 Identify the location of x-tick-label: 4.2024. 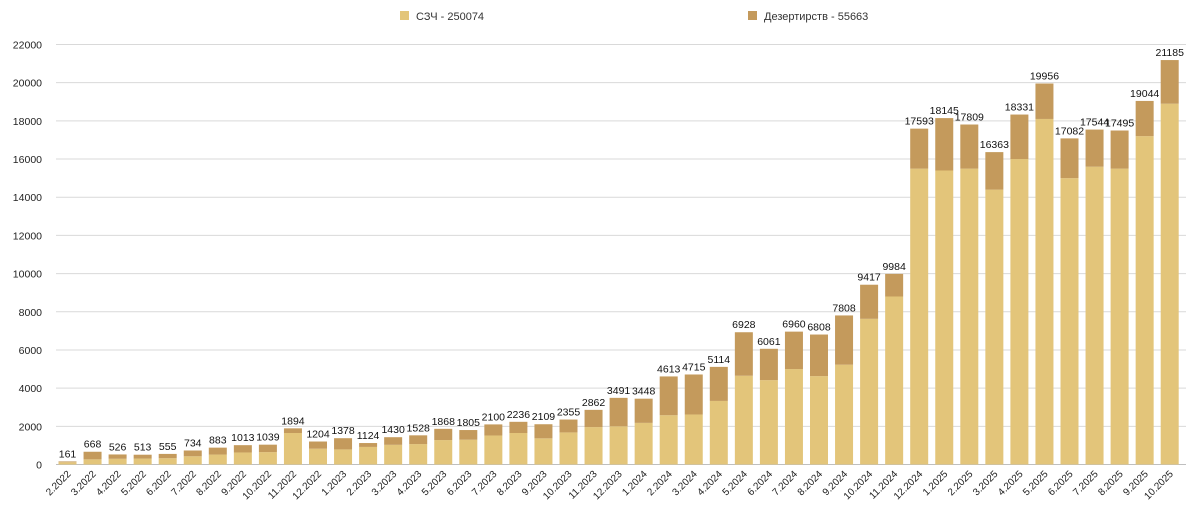
(711, 484).